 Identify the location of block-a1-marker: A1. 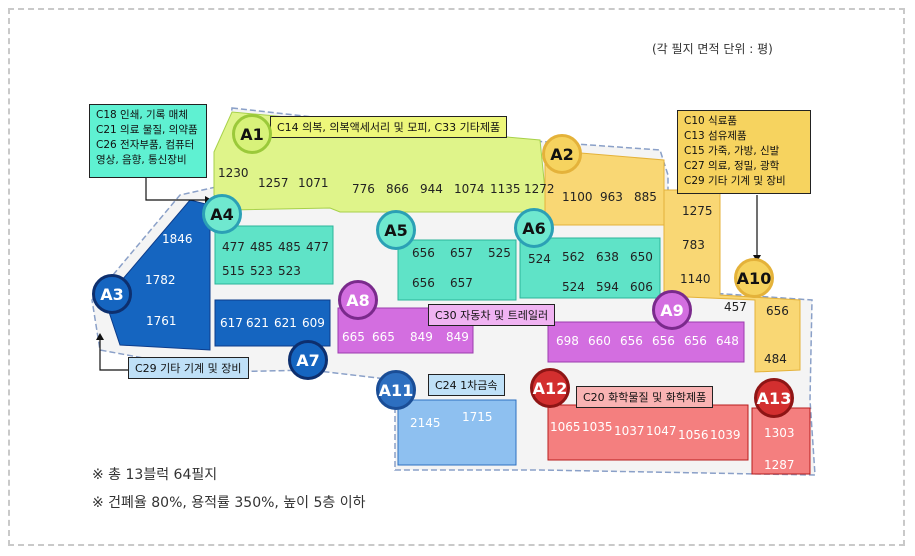
(252, 134).